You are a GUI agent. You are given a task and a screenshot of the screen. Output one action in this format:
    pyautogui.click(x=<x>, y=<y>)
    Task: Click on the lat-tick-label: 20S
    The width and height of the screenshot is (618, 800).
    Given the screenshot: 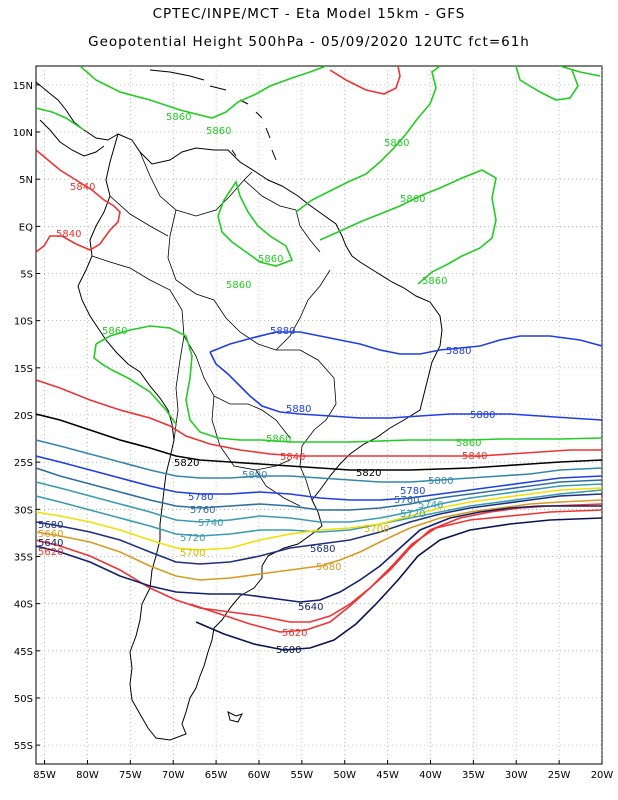 What is the action you would take?
    pyautogui.click(x=23, y=416)
    